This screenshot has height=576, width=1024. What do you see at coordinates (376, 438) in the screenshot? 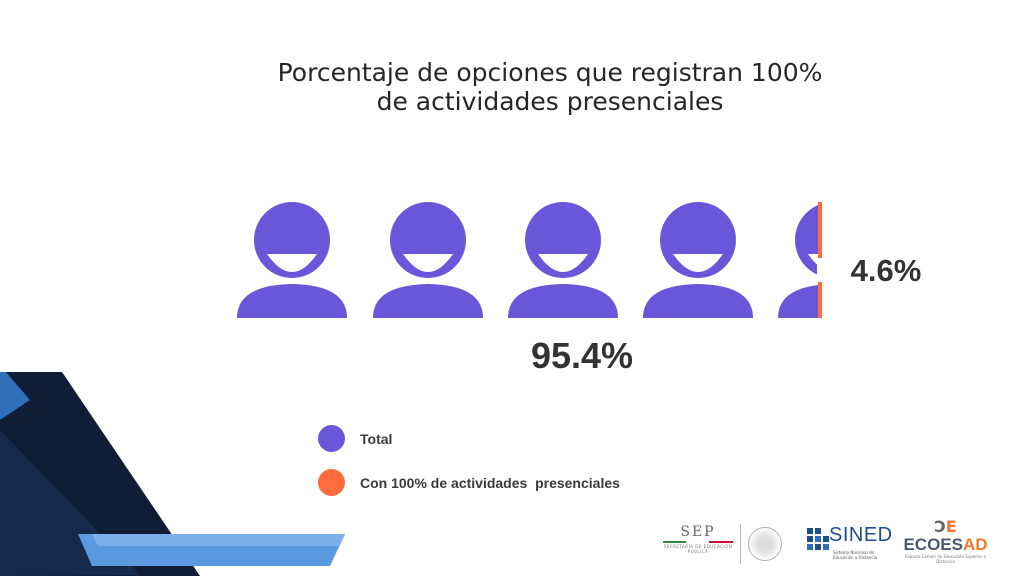
I see `legend-label-total: Total` at bounding box center [376, 438].